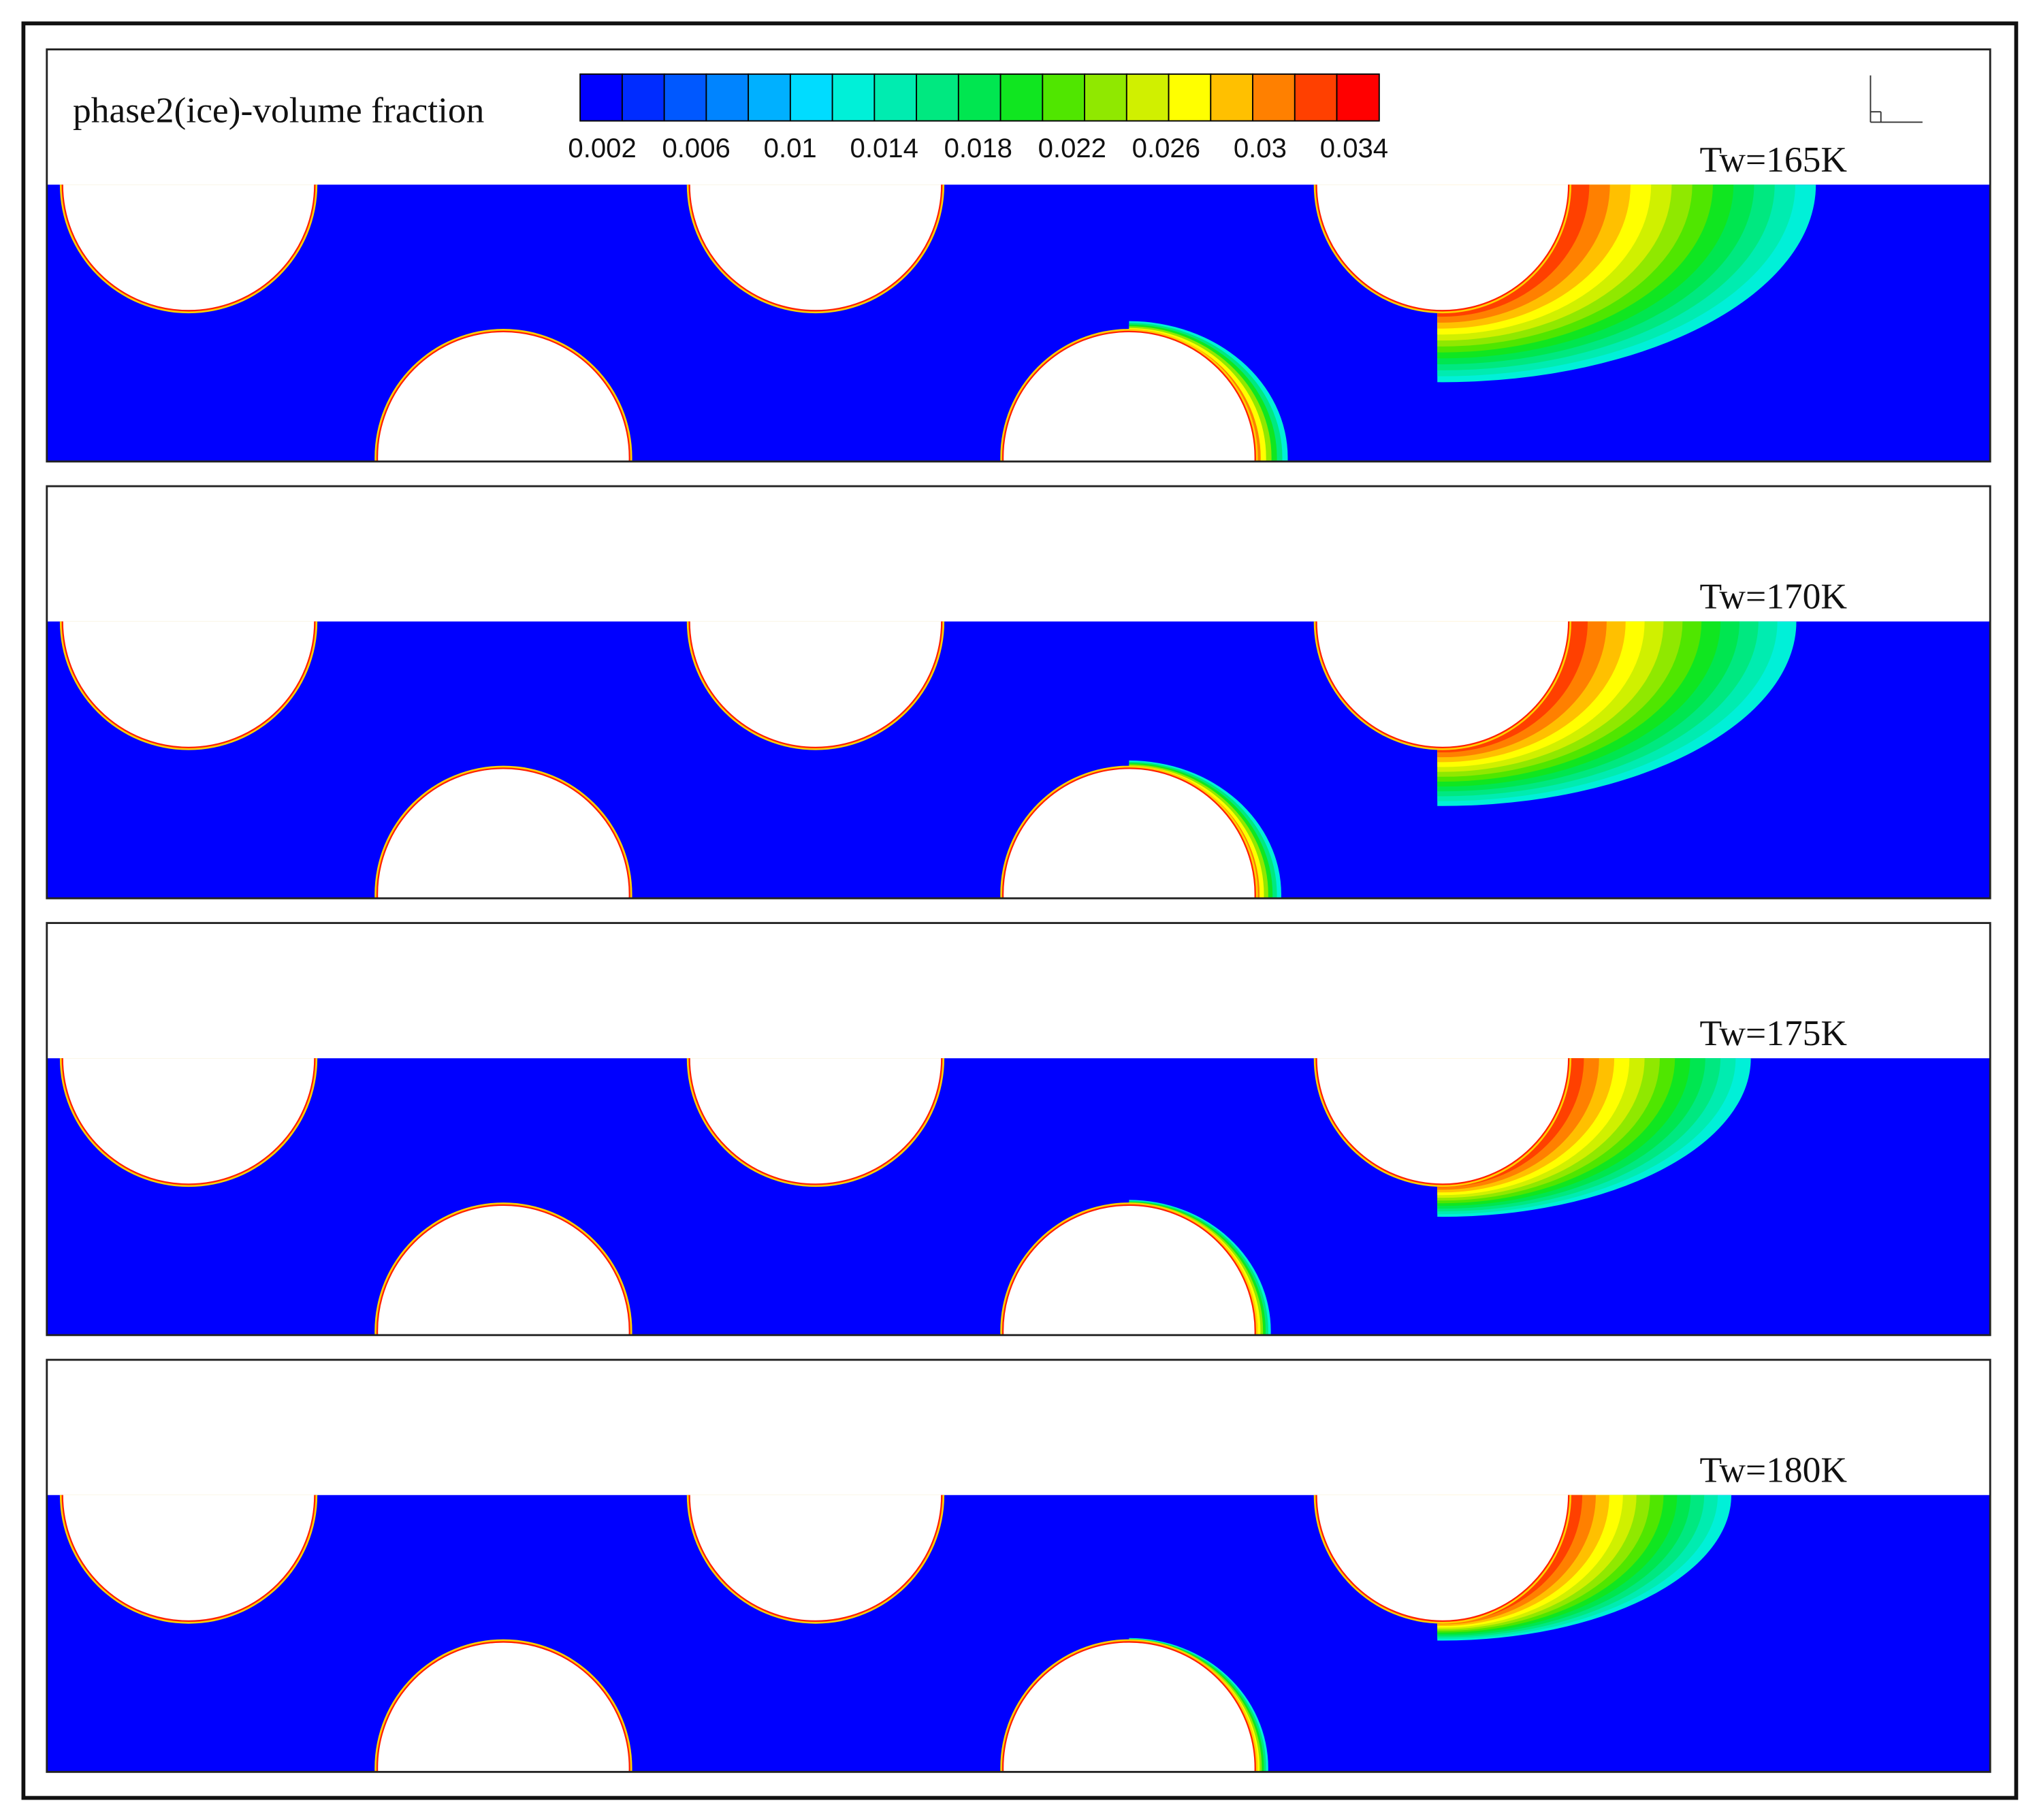 The width and height of the screenshot is (2037, 1820). What do you see at coordinates (1773, 159) in the screenshot?
I see `panel-label: Tw=165K` at bounding box center [1773, 159].